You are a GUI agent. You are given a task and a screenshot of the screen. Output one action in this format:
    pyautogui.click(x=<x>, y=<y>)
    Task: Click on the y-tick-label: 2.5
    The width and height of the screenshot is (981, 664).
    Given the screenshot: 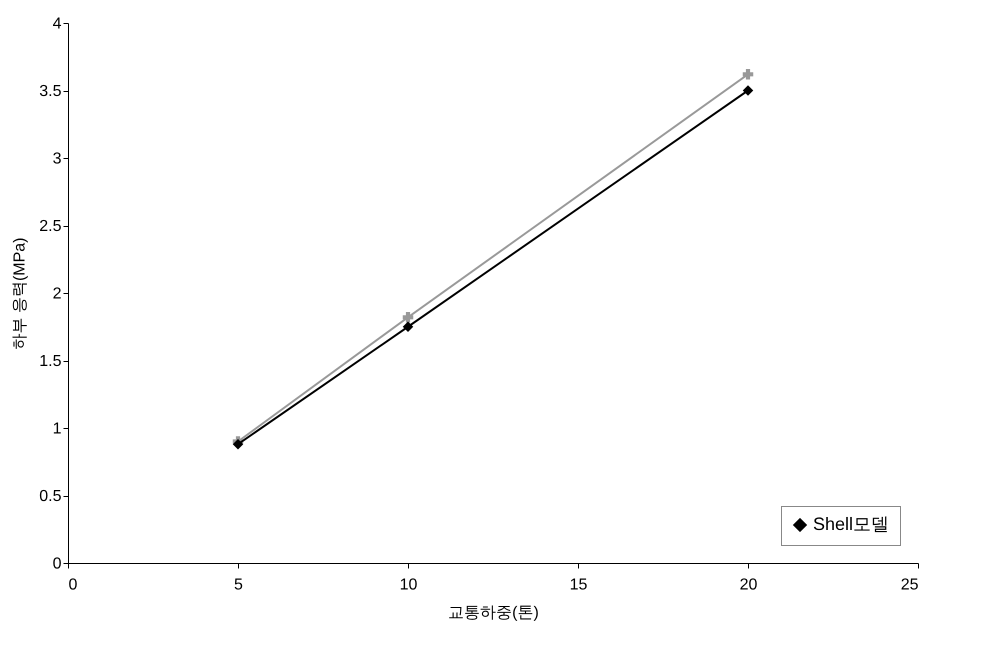 What is the action you would take?
    pyautogui.click(x=50, y=226)
    